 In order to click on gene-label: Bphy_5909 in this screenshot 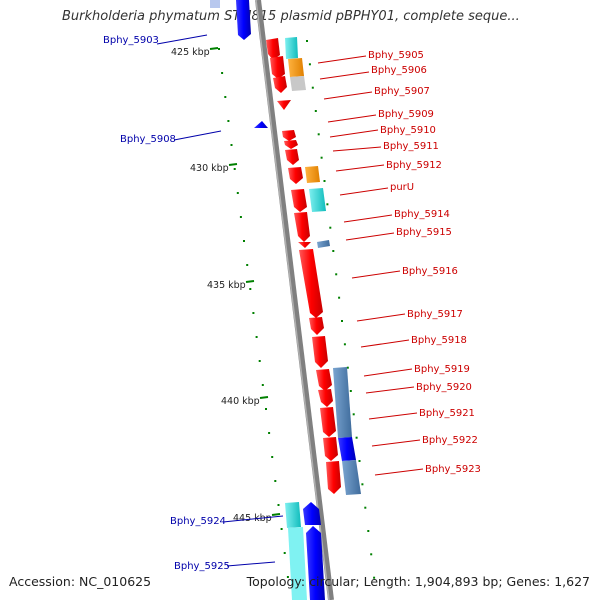, I will do `click(406, 114)`.